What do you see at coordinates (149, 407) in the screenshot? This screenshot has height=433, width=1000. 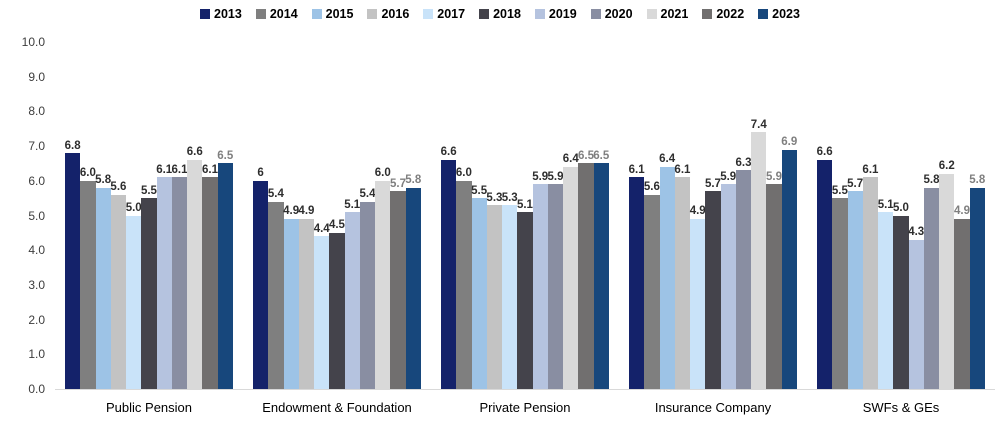 I see `x-axis-label-public-pension: Public Pension` at bounding box center [149, 407].